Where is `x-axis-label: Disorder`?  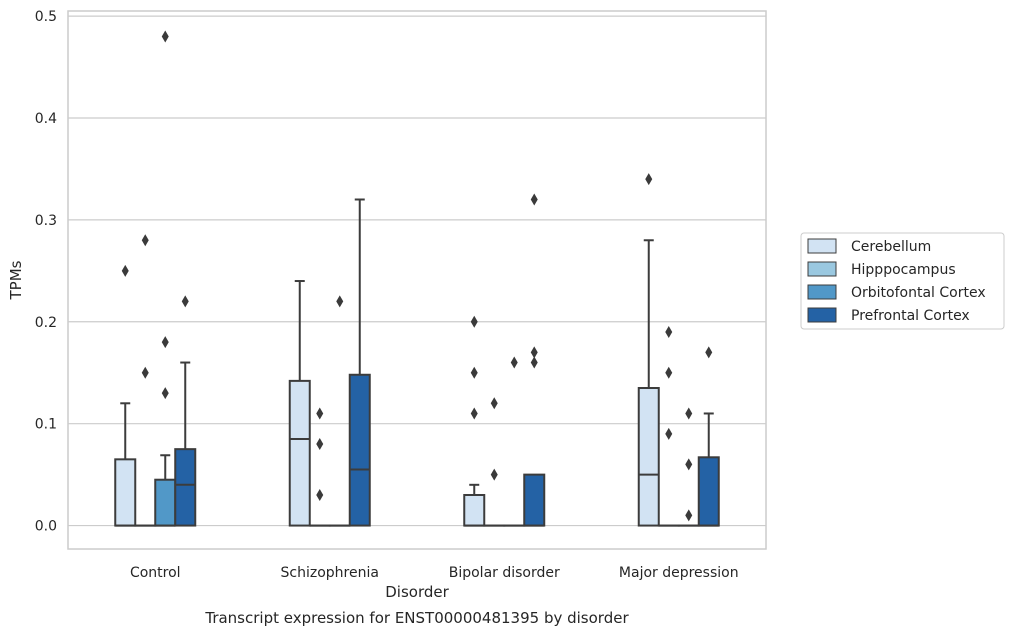
x-axis-label: Disorder is located at coordinates (417, 592).